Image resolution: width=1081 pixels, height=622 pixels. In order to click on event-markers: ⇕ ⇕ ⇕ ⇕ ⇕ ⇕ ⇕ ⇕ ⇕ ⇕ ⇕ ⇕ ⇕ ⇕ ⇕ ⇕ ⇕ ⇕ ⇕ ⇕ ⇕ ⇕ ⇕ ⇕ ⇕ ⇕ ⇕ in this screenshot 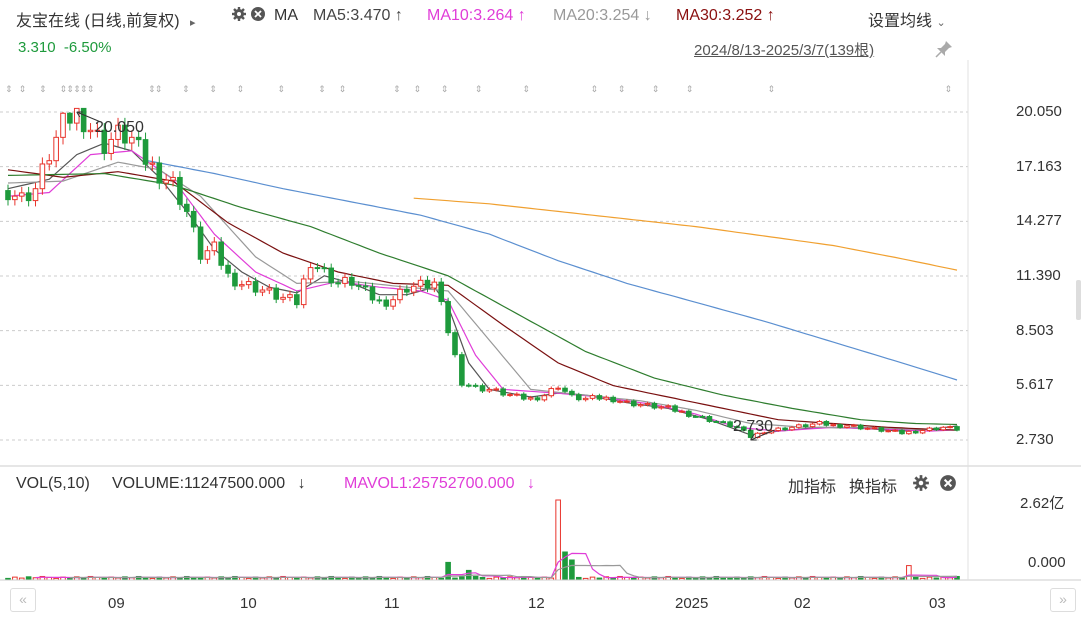, I will do `click(478, 89)`.